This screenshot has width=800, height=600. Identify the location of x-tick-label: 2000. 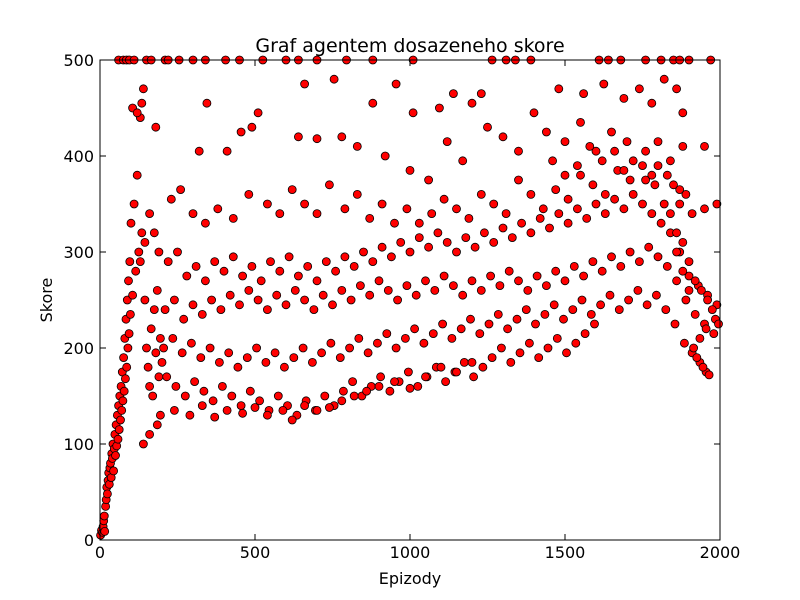
(720, 552).